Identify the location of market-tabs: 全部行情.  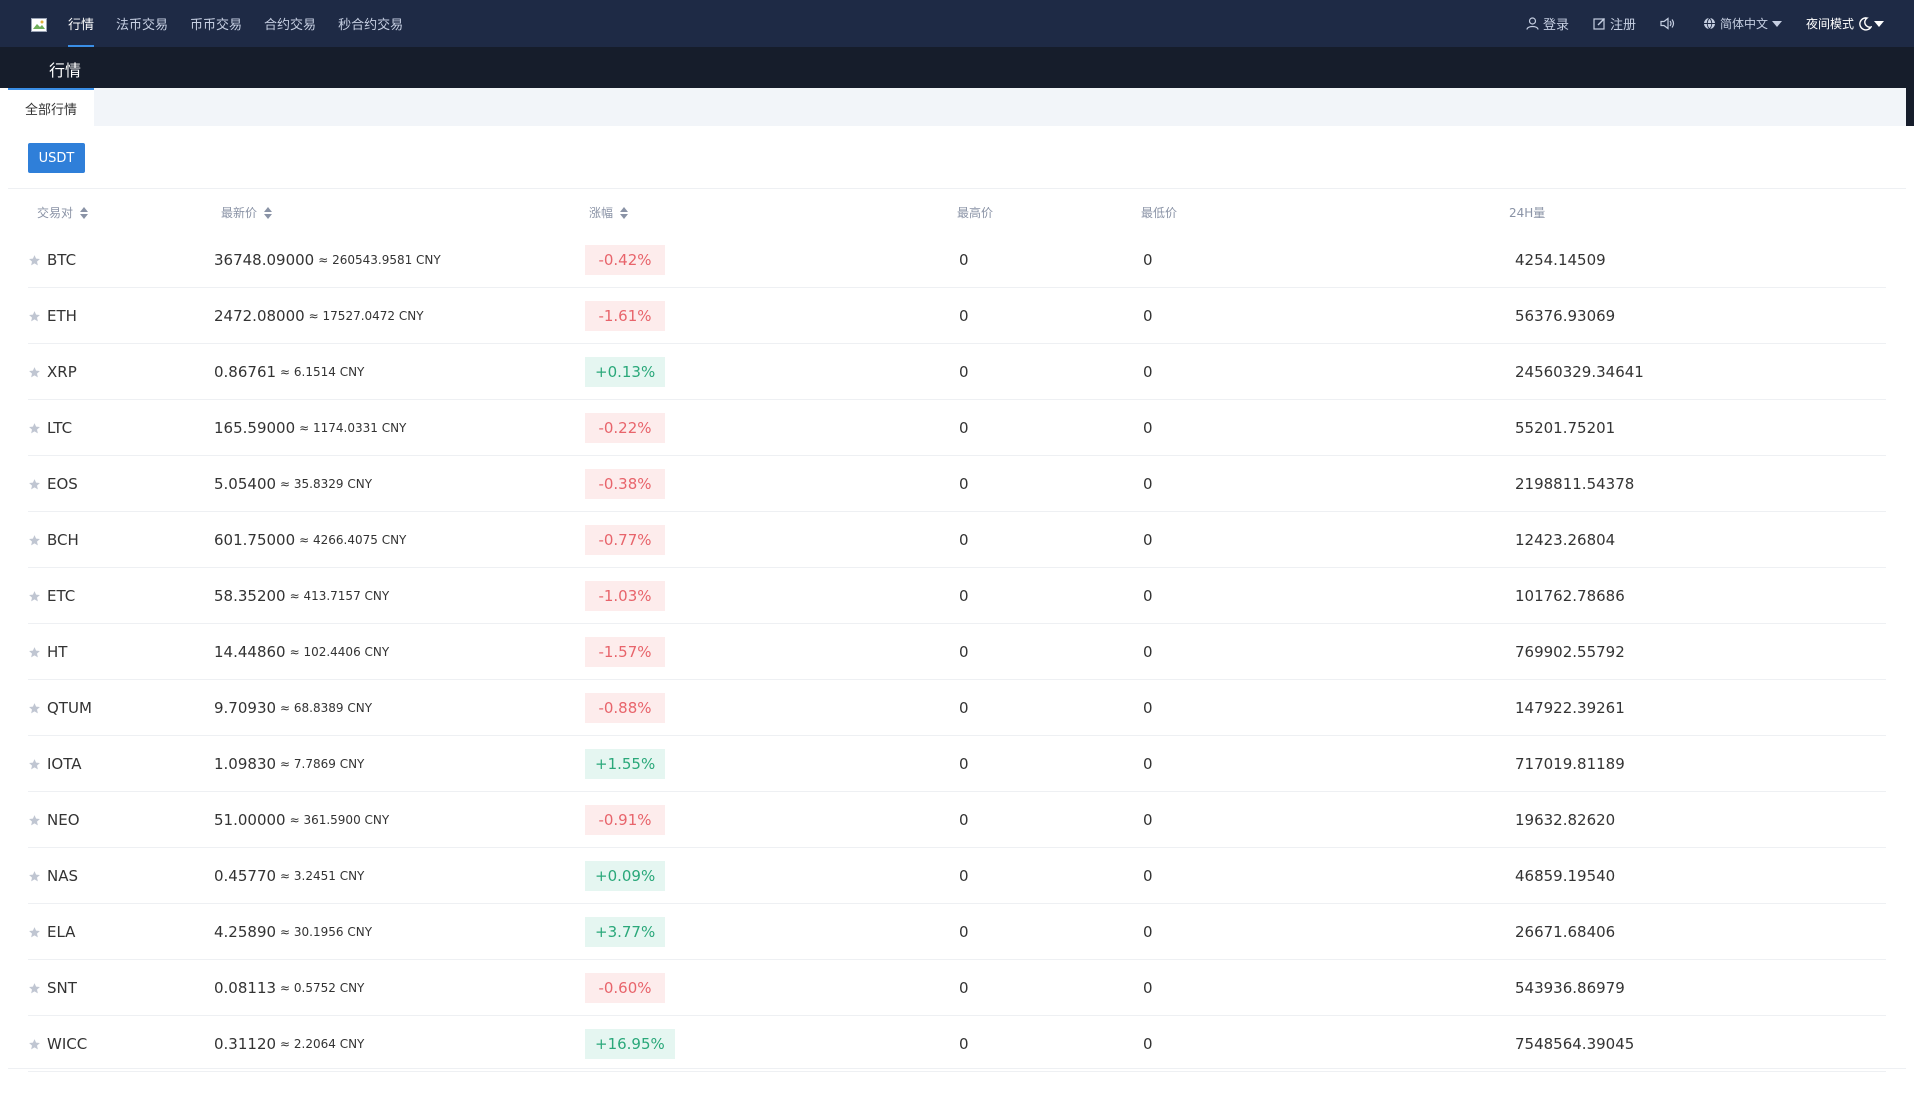
(957, 107).